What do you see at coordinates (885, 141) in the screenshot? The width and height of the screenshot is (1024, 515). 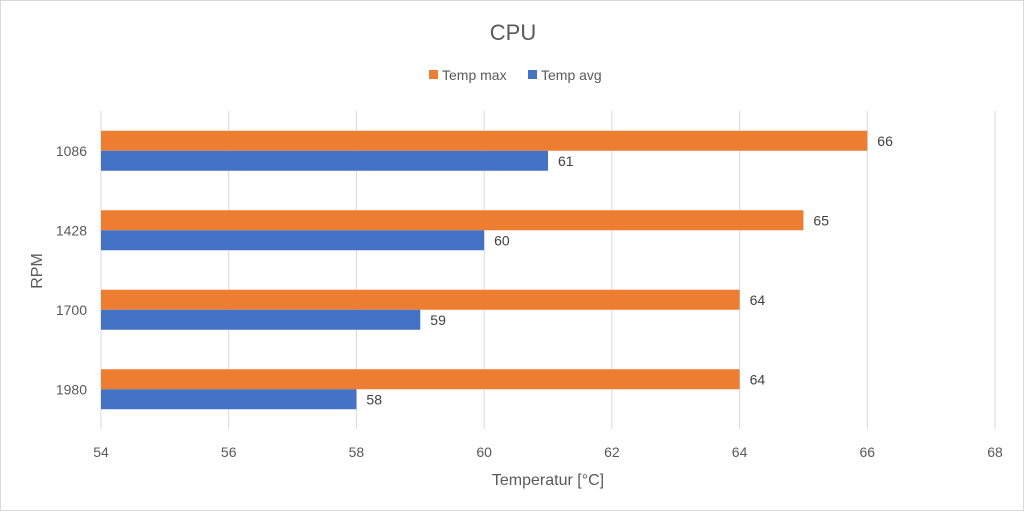 I see `data-label-temp-max-1086: 66` at bounding box center [885, 141].